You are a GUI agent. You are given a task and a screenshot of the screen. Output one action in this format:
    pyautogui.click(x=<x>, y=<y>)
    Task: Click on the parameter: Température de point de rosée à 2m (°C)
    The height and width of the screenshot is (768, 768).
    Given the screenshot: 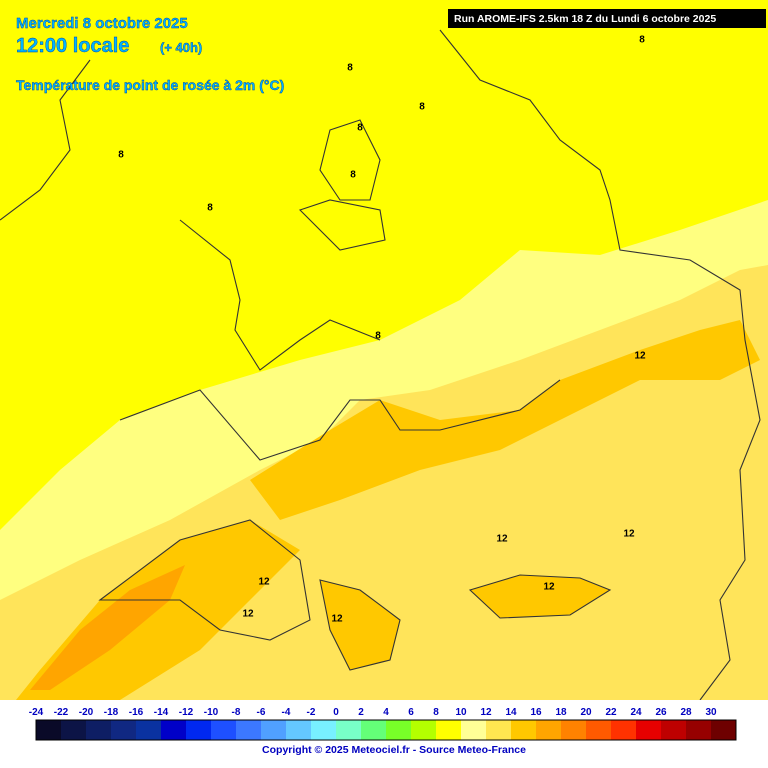 What is the action you would take?
    pyautogui.click(x=150, y=85)
    